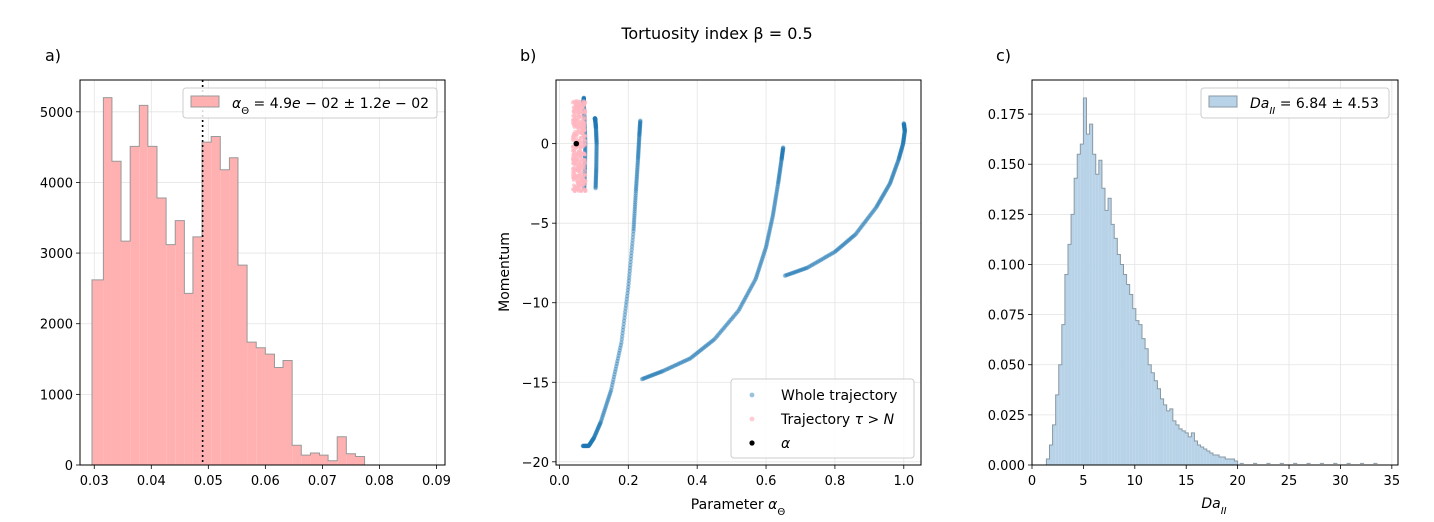  What do you see at coordinates (1289, 481) in the screenshot?
I see `x-tick-label: 25` at bounding box center [1289, 481].